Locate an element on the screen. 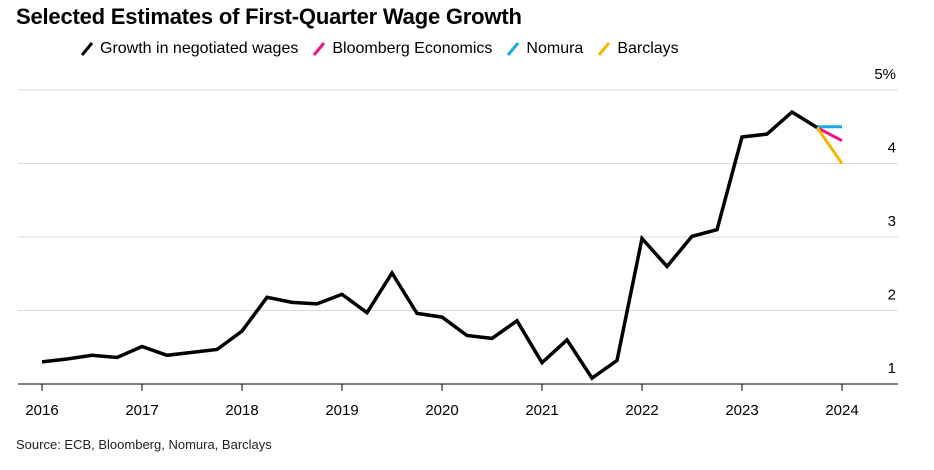  x-tick-label: 2020 is located at coordinates (441, 410).